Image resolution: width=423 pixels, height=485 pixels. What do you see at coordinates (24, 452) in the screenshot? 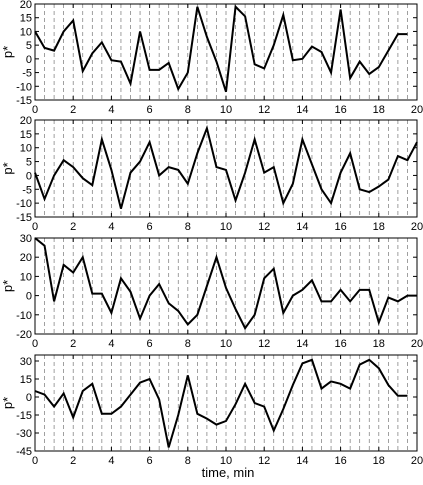
I see `y-tick-label: -45` at bounding box center [24, 452].